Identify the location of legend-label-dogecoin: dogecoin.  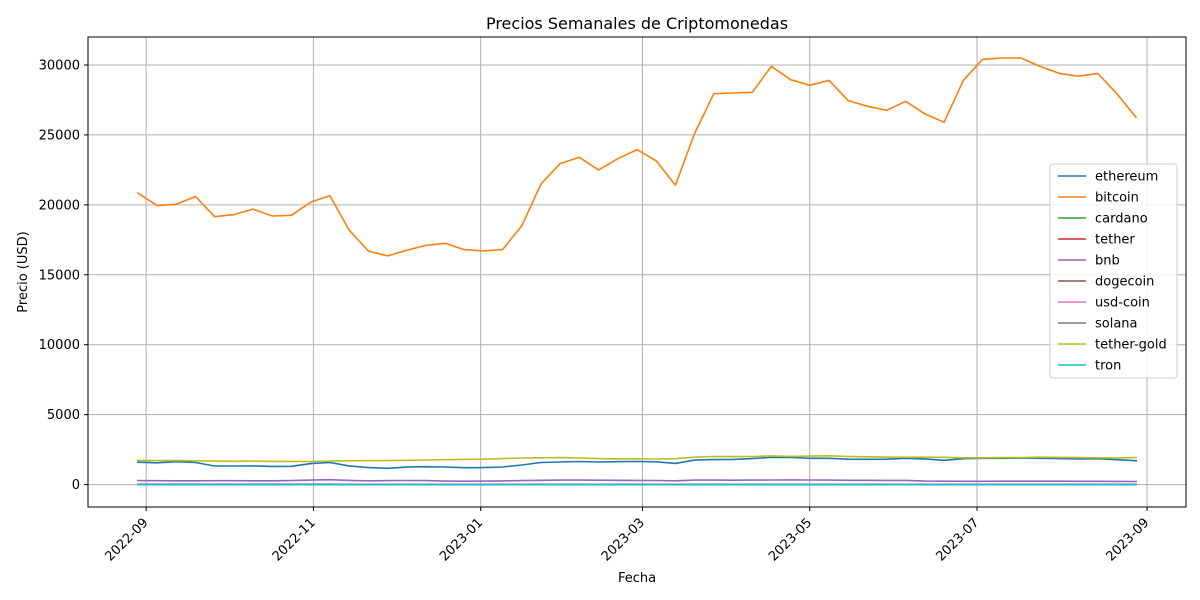
(1124, 282).